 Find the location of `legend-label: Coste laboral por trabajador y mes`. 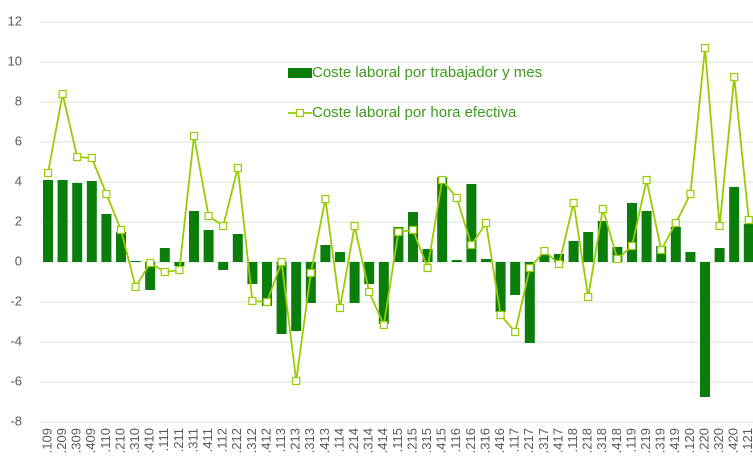

legend-label: Coste laboral por trabajador y mes is located at coordinates (427, 72).